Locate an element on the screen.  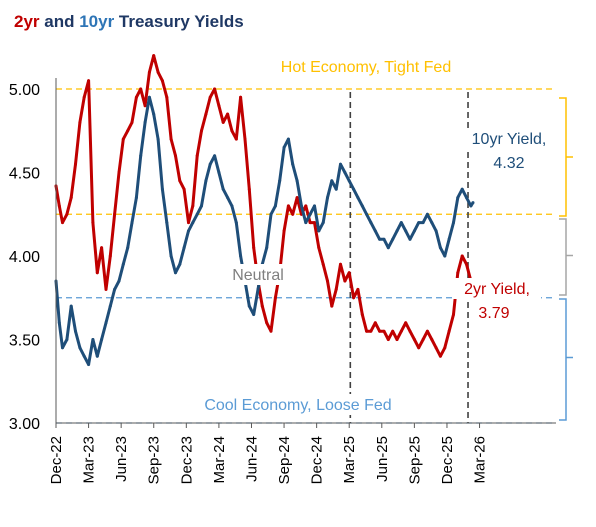
ten-year-label-line2-bg is located at coordinates (509, 162).